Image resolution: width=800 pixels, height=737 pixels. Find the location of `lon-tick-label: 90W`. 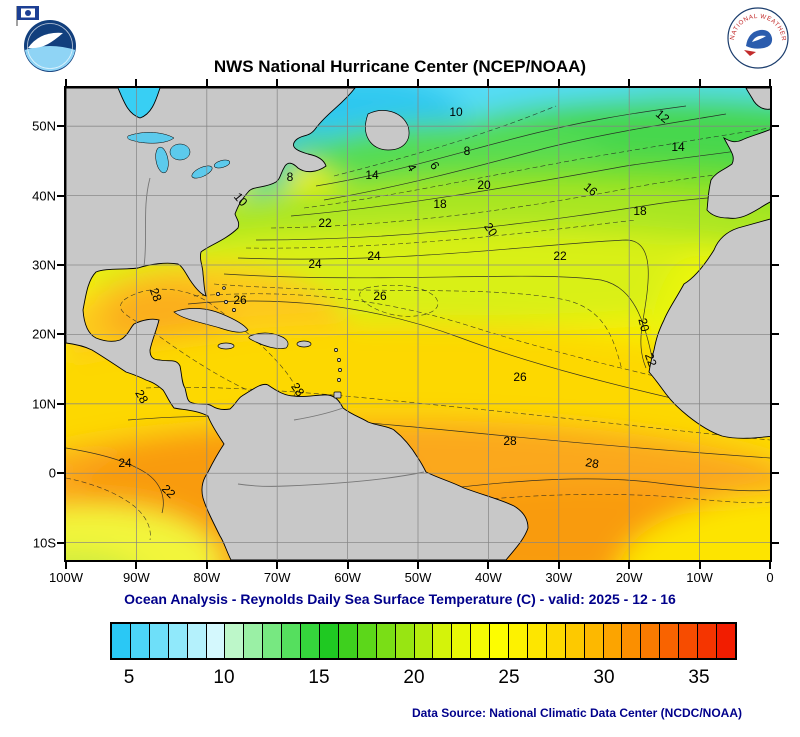

lon-tick-label: 90W is located at coordinates (136, 577).